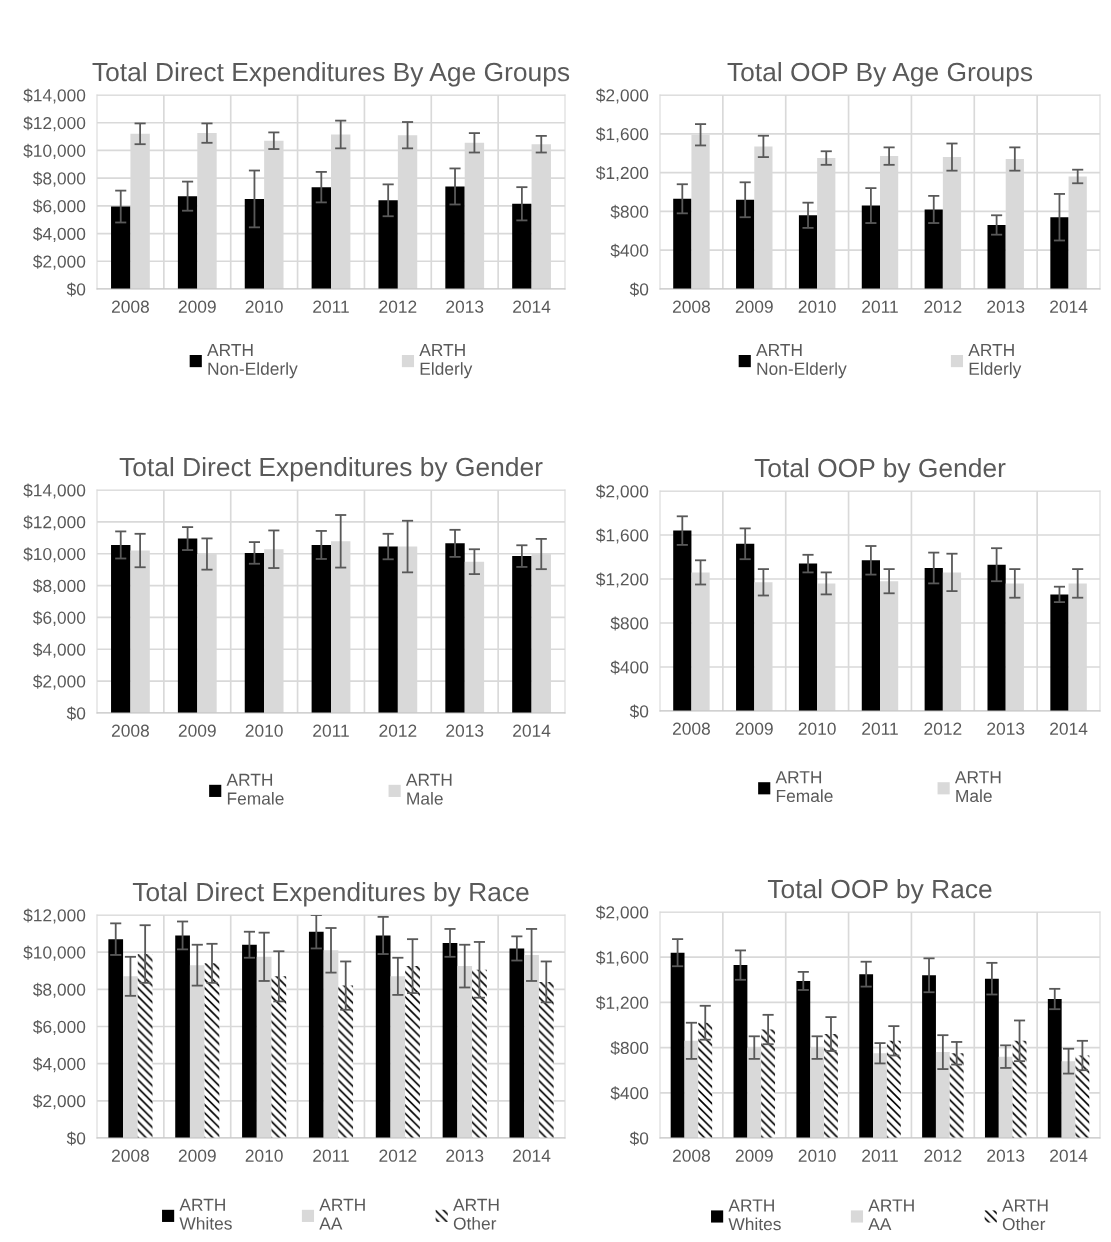 The image size is (1111, 1242). I want to click on y-tick-label: $6,000, so click(59, 207).